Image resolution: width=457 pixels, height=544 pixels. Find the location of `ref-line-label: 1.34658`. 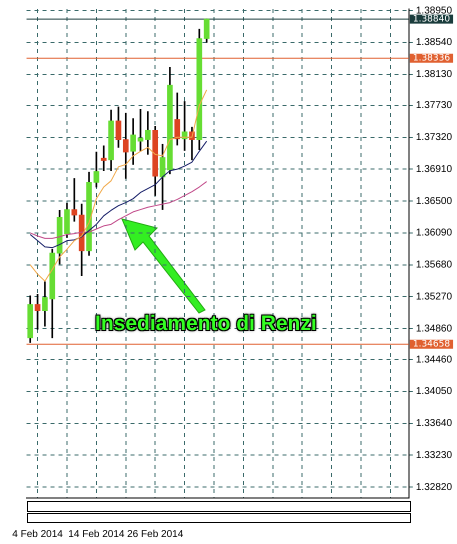

ref-line-label: 1.34658 is located at coordinates (431, 345).